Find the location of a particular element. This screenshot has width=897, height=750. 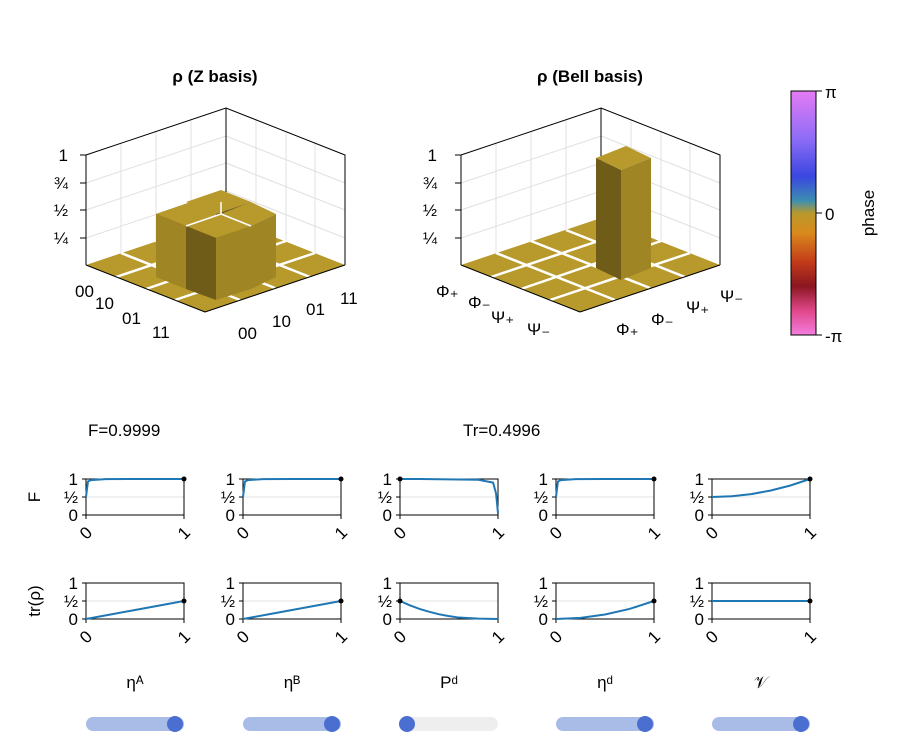

ylabel-F: F is located at coordinates (34, 497).